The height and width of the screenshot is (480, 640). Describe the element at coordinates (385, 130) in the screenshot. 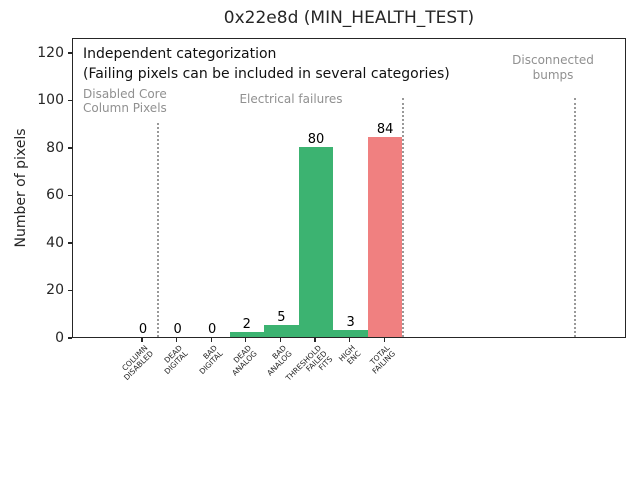

I see `bar-value-label: 84` at that location.